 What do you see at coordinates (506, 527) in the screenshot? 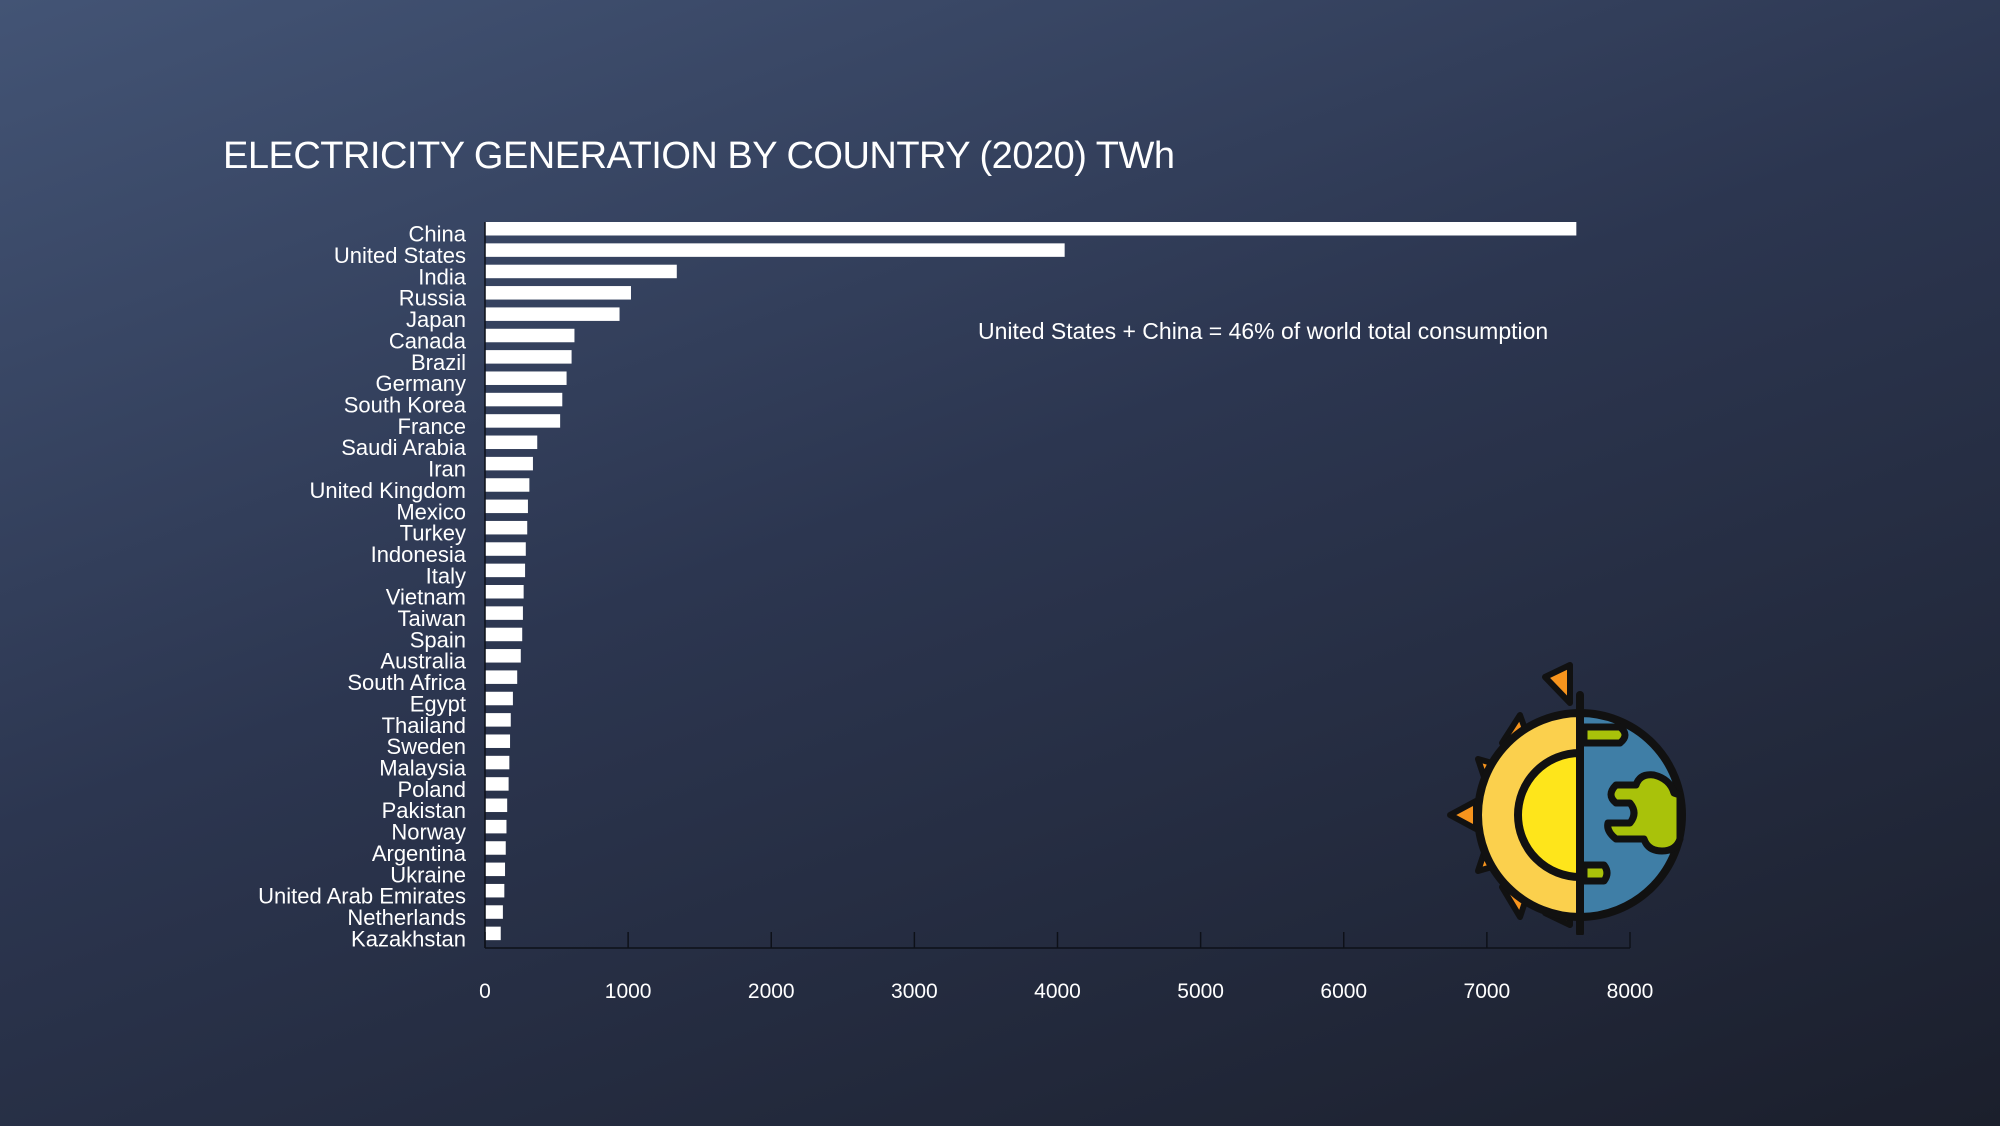
I see `bar-turkey` at bounding box center [506, 527].